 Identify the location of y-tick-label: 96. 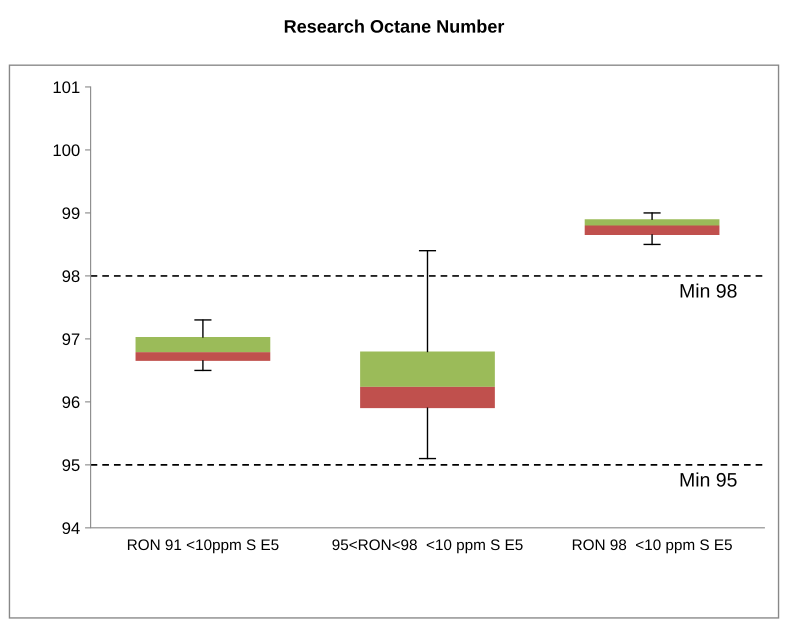
(71, 402).